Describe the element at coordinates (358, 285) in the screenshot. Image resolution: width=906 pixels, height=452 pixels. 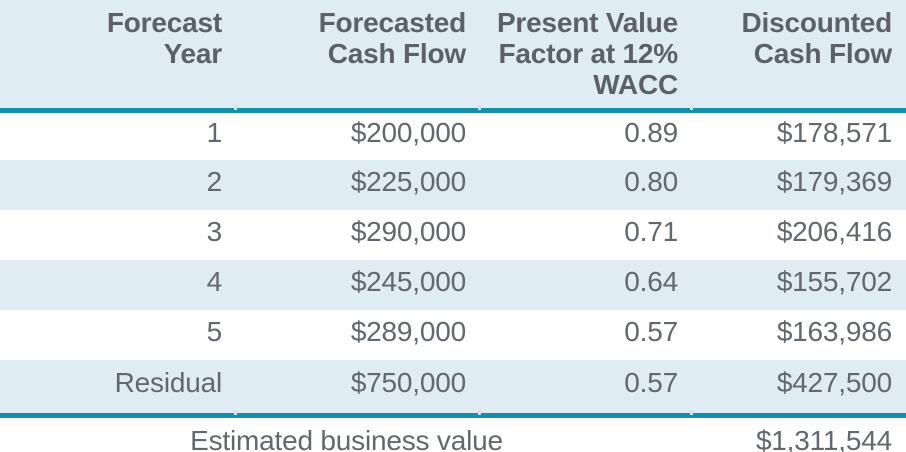
I see `cell-forecasted-cash-flow: $245,000` at that location.